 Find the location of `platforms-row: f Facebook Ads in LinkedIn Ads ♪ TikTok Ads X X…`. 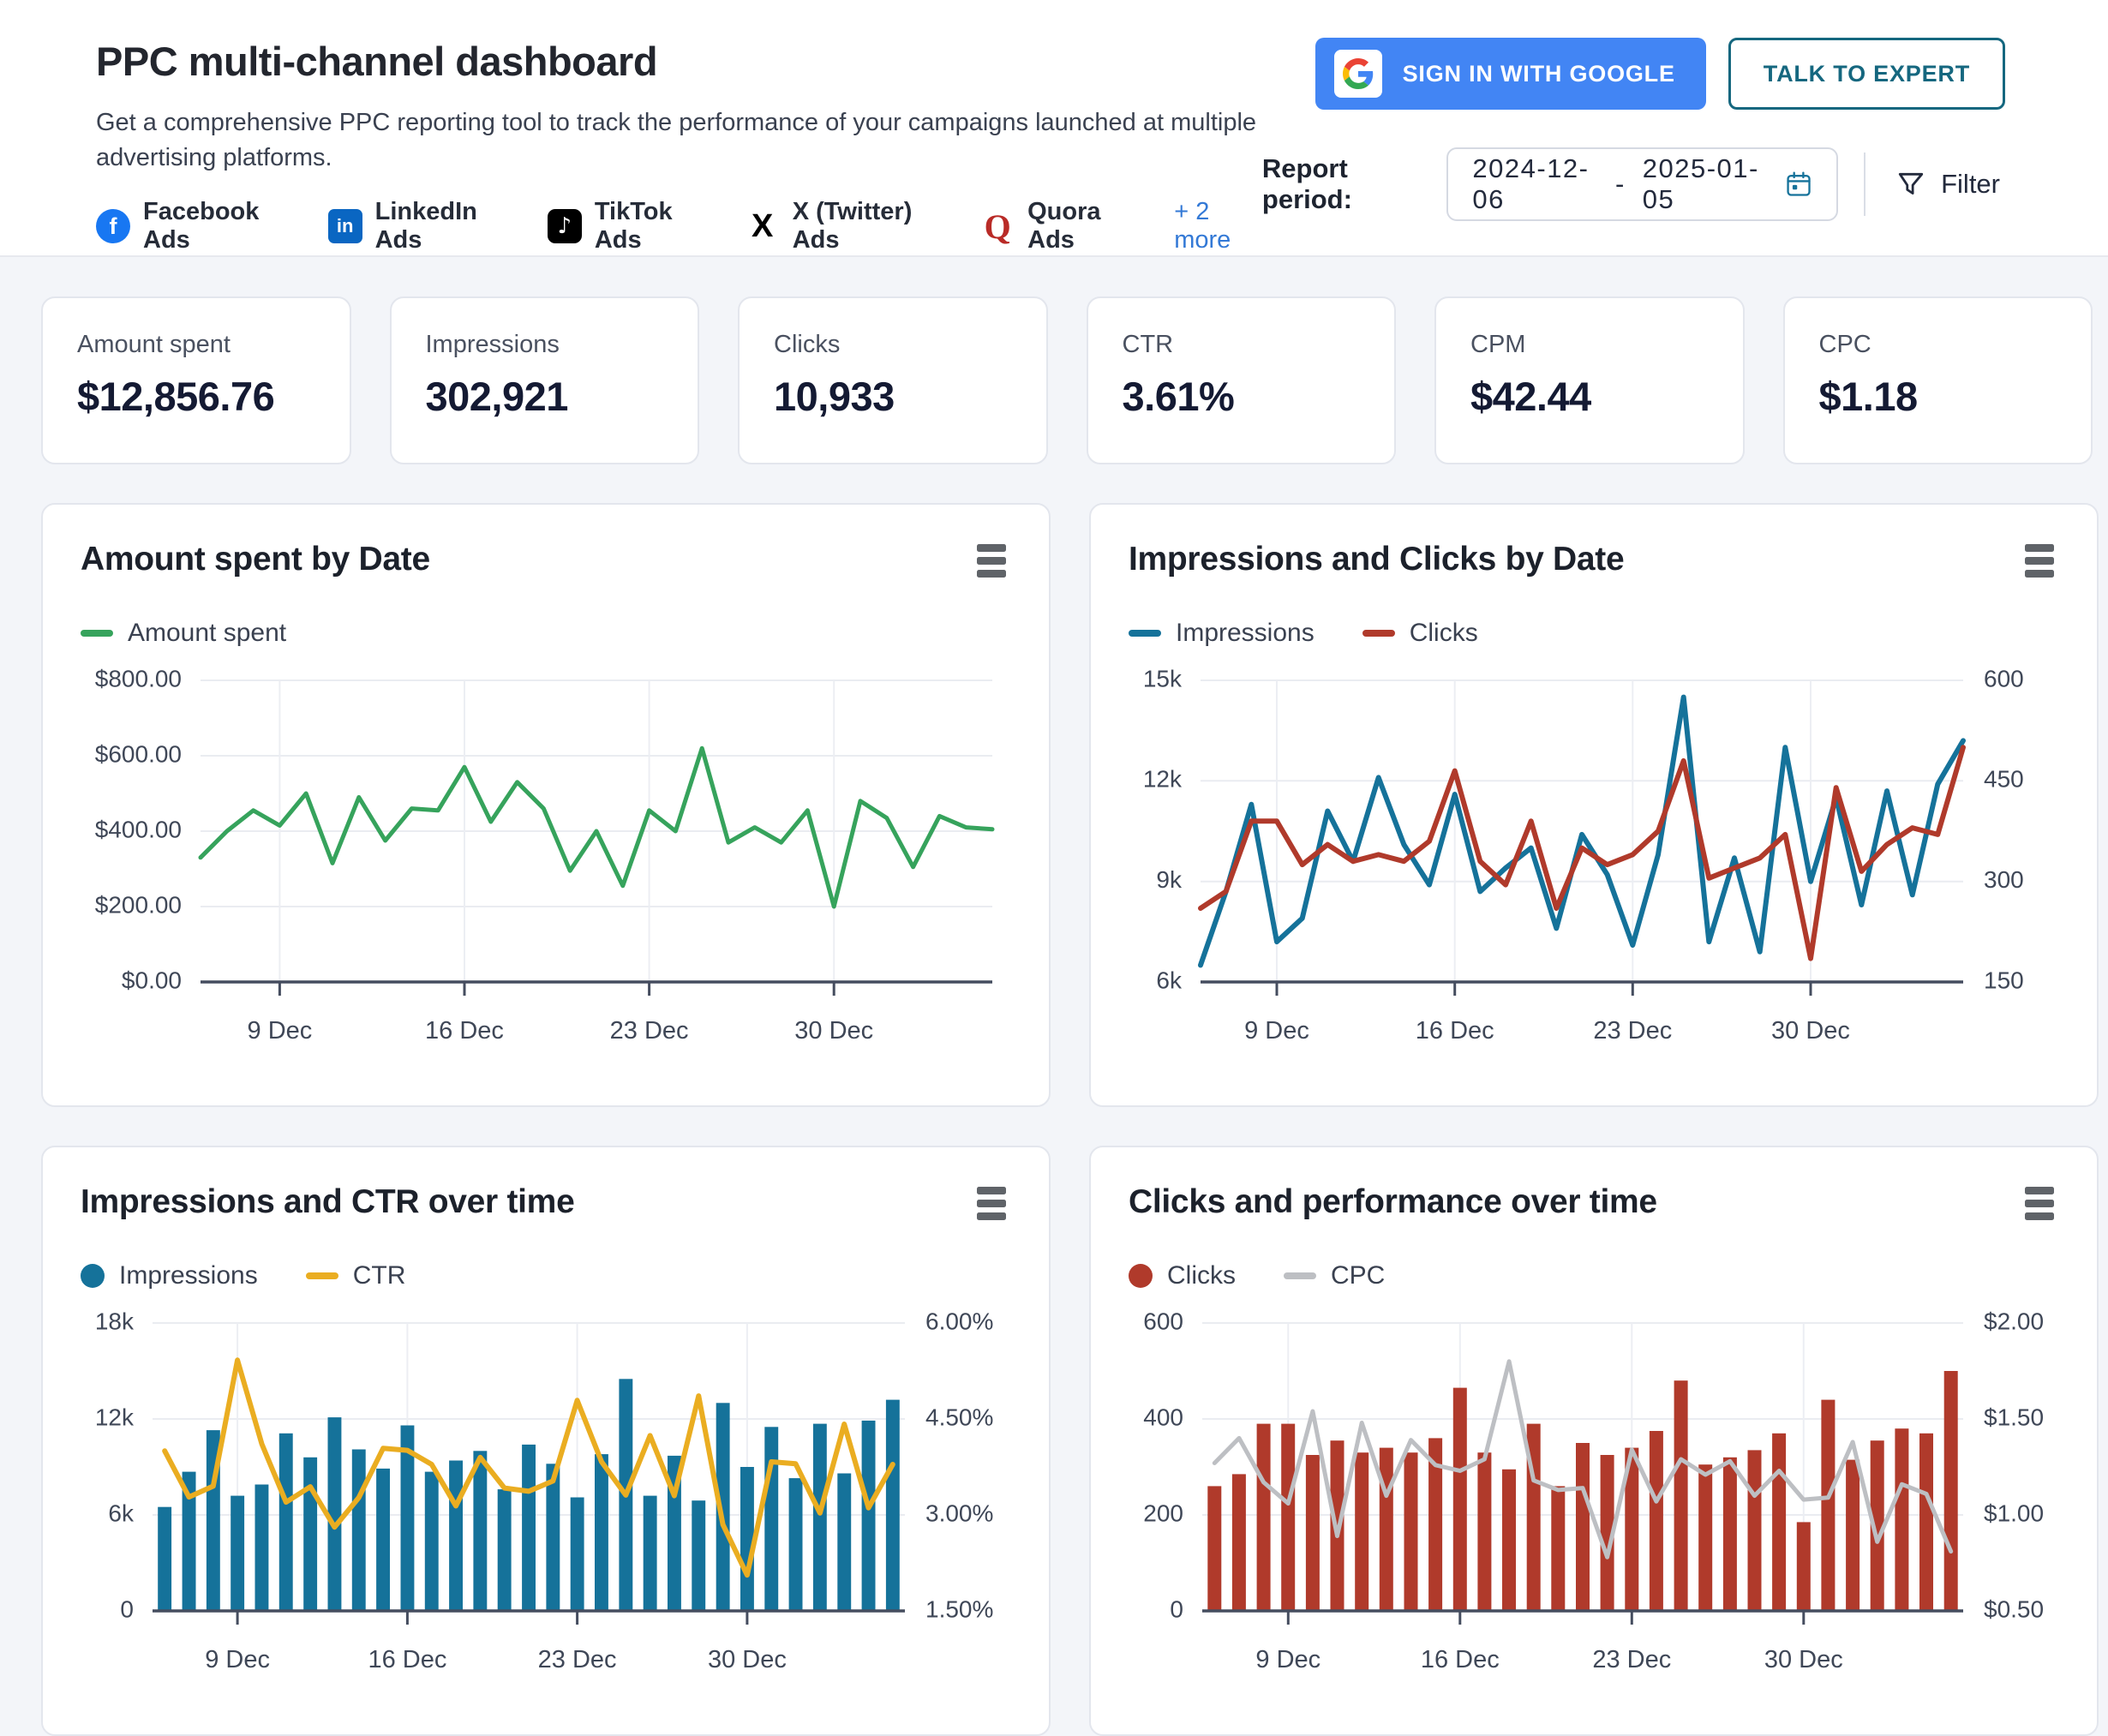

platforms-row: f Facebook Ads in LinkedIn Ads ♪ TikTok Ads X X… is located at coordinates (679, 226).